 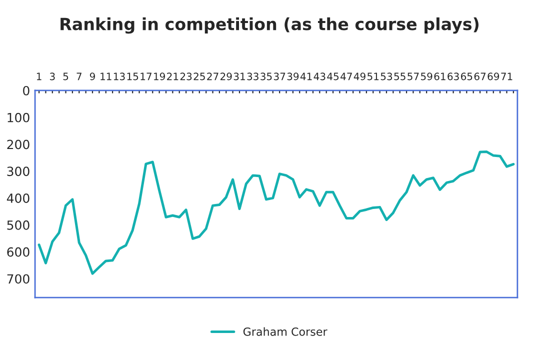 What do you see at coordinates (466, 76) in the screenshot?
I see `x-tick-label: 65` at bounding box center [466, 76].